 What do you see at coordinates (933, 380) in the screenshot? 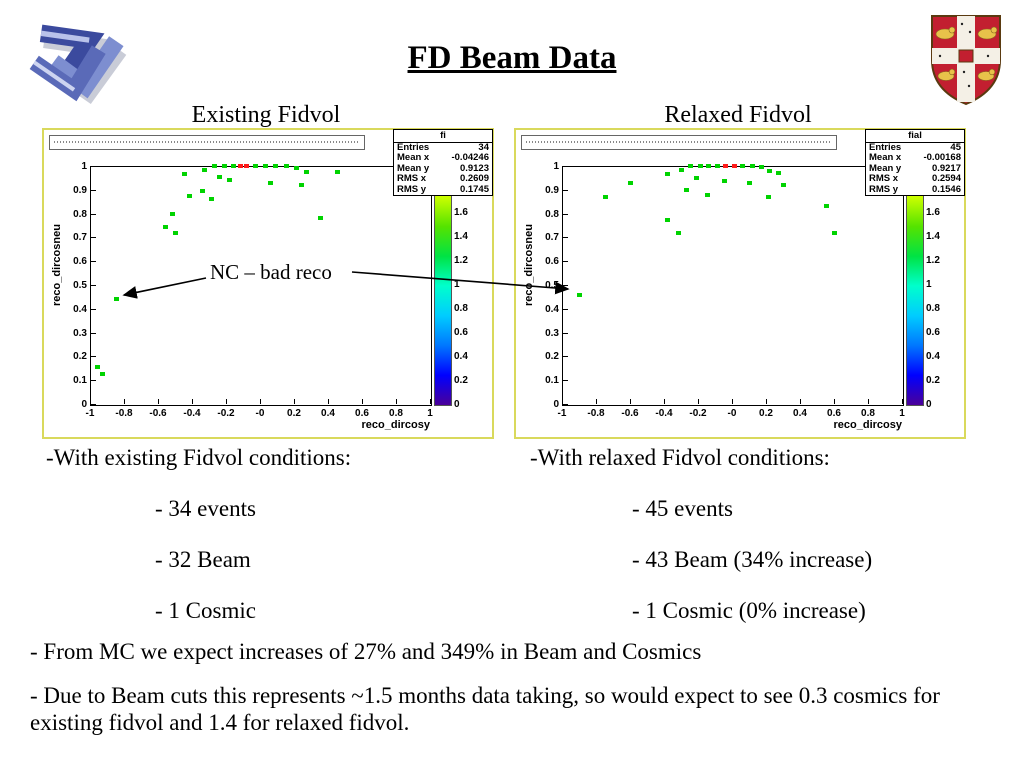
I see `colorbar-tick-label: 0.2` at bounding box center [933, 380].